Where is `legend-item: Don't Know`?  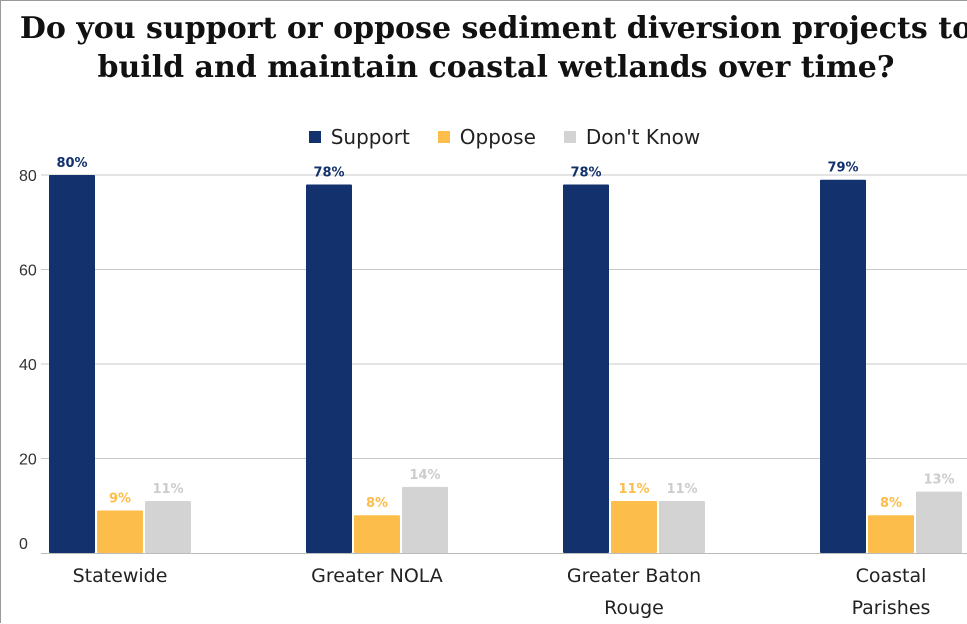 legend-item: Don't Know is located at coordinates (632, 137).